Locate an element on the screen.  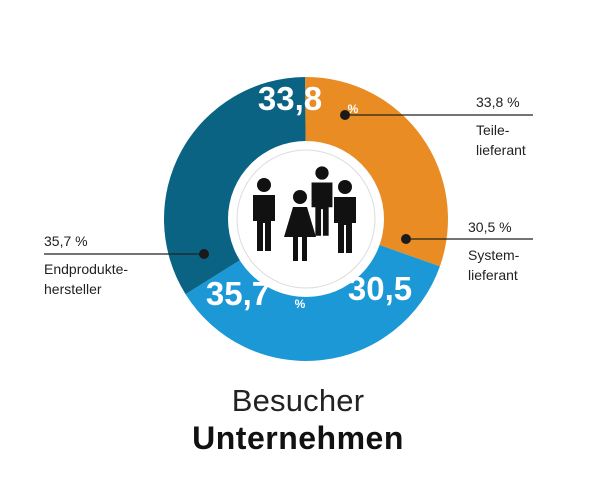
people-group-icon is located at coordinates (304, 213).